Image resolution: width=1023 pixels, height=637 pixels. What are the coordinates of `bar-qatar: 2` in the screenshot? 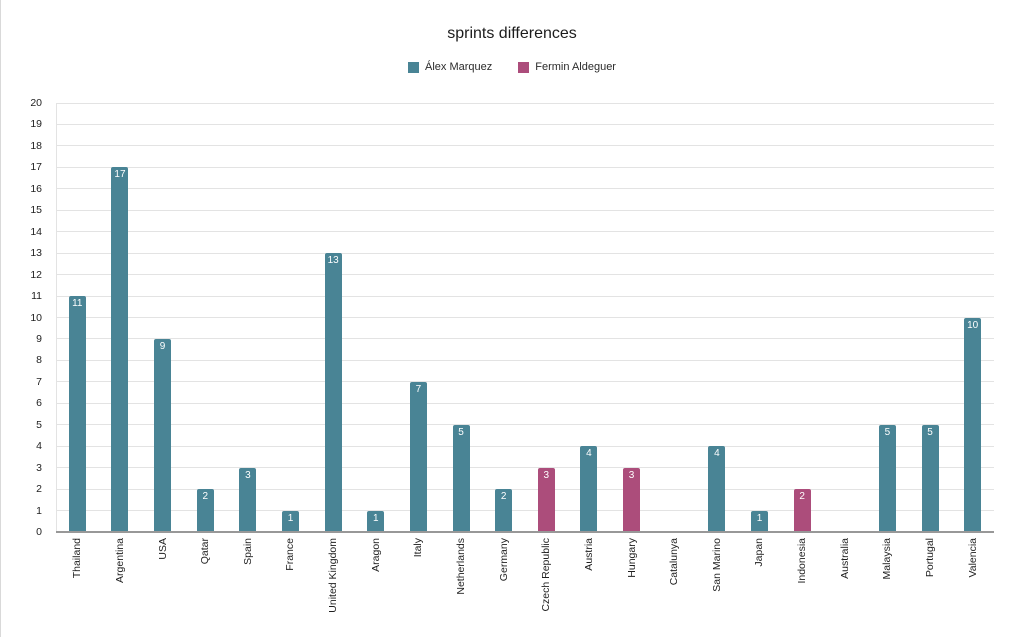 It's located at (205, 510).